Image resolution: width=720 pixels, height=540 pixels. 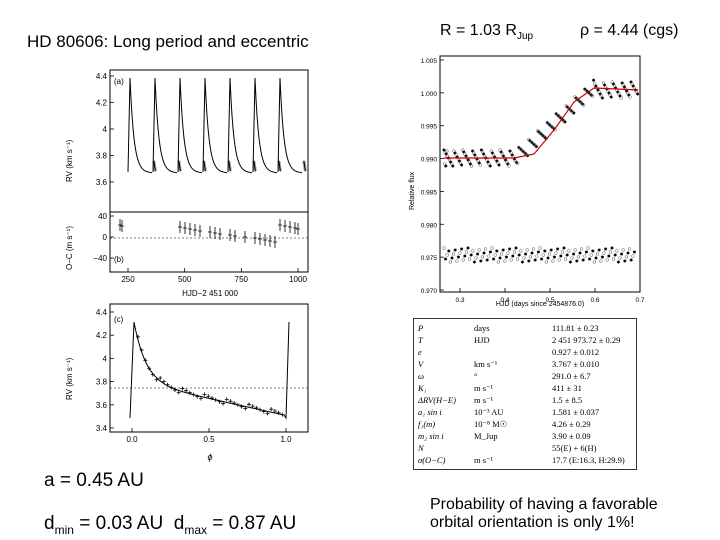 I want to click on table-row: T HJD 2 451 973.72 ± 0.29, so click(x=525, y=340).